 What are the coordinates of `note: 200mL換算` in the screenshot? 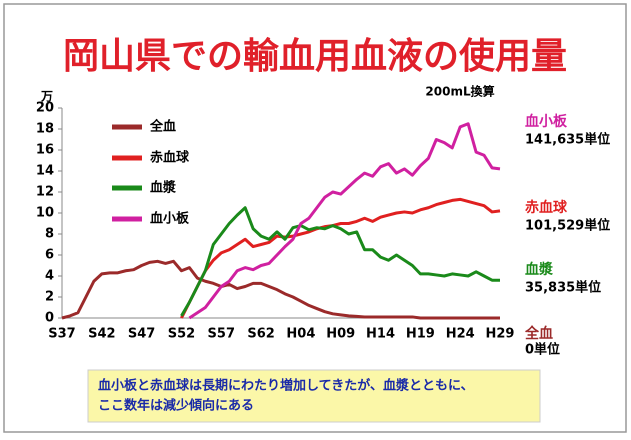 It's located at (459, 91).